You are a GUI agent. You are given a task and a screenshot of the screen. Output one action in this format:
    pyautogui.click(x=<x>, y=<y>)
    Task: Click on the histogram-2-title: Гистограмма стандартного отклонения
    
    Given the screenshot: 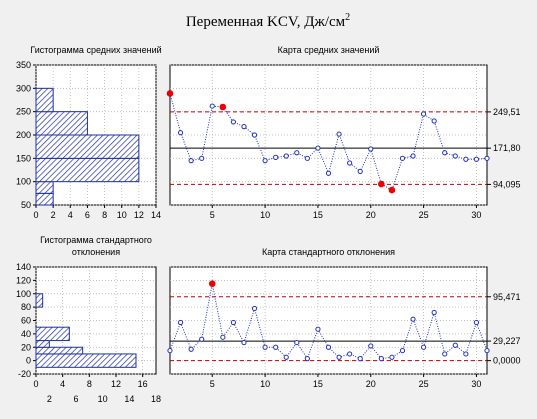 What is the action you would take?
    pyautogui.click(x=96, y=246)
    